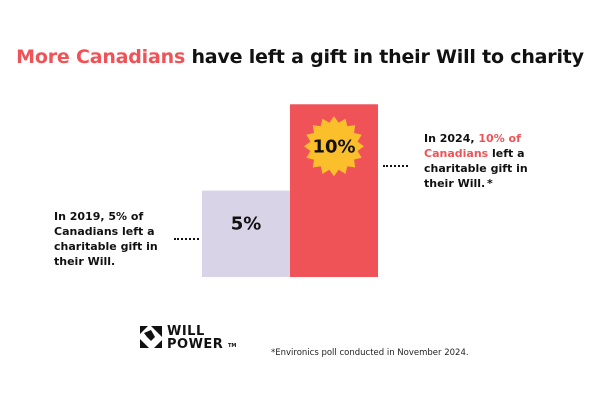 The width and height of the screenshot is (600, 400). What do you see at coordinates (151, 337) in the screenshot?
I see `will-power-logo-mark-icon` at bounding box center [151, 337].